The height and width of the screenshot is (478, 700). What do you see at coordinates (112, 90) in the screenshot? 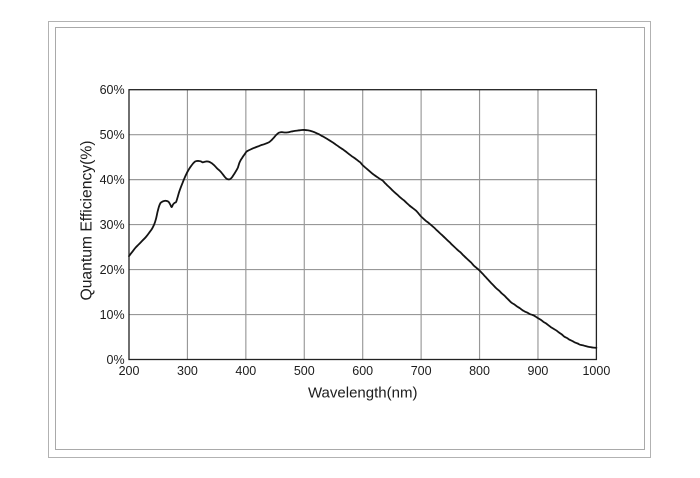
I see `svg-text: 60%` at bounding box center [112, 90].